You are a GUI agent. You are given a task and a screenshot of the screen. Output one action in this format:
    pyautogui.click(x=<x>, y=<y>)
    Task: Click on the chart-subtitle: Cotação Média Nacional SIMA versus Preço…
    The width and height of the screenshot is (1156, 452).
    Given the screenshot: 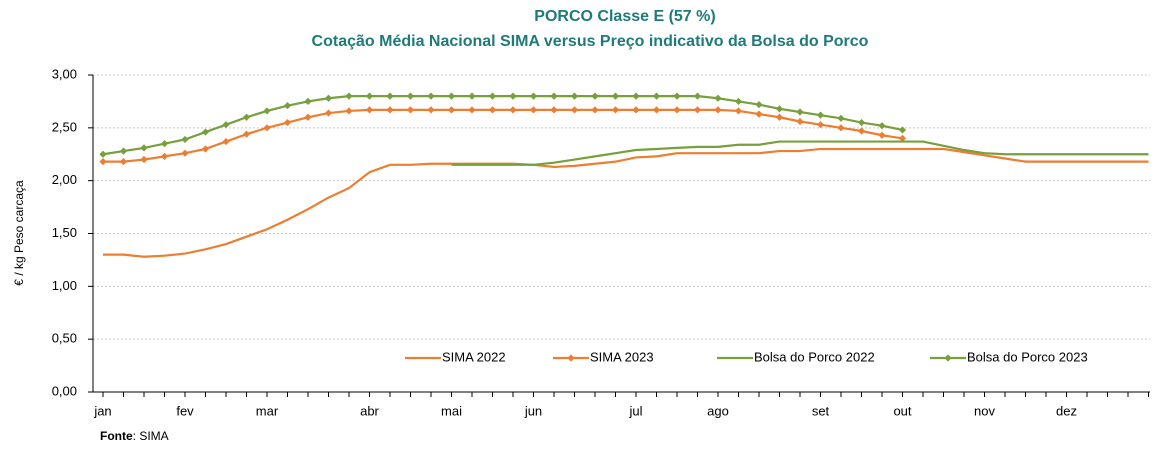 What is the action you would take?
    pyautogui.click(x=590, y=41)
    